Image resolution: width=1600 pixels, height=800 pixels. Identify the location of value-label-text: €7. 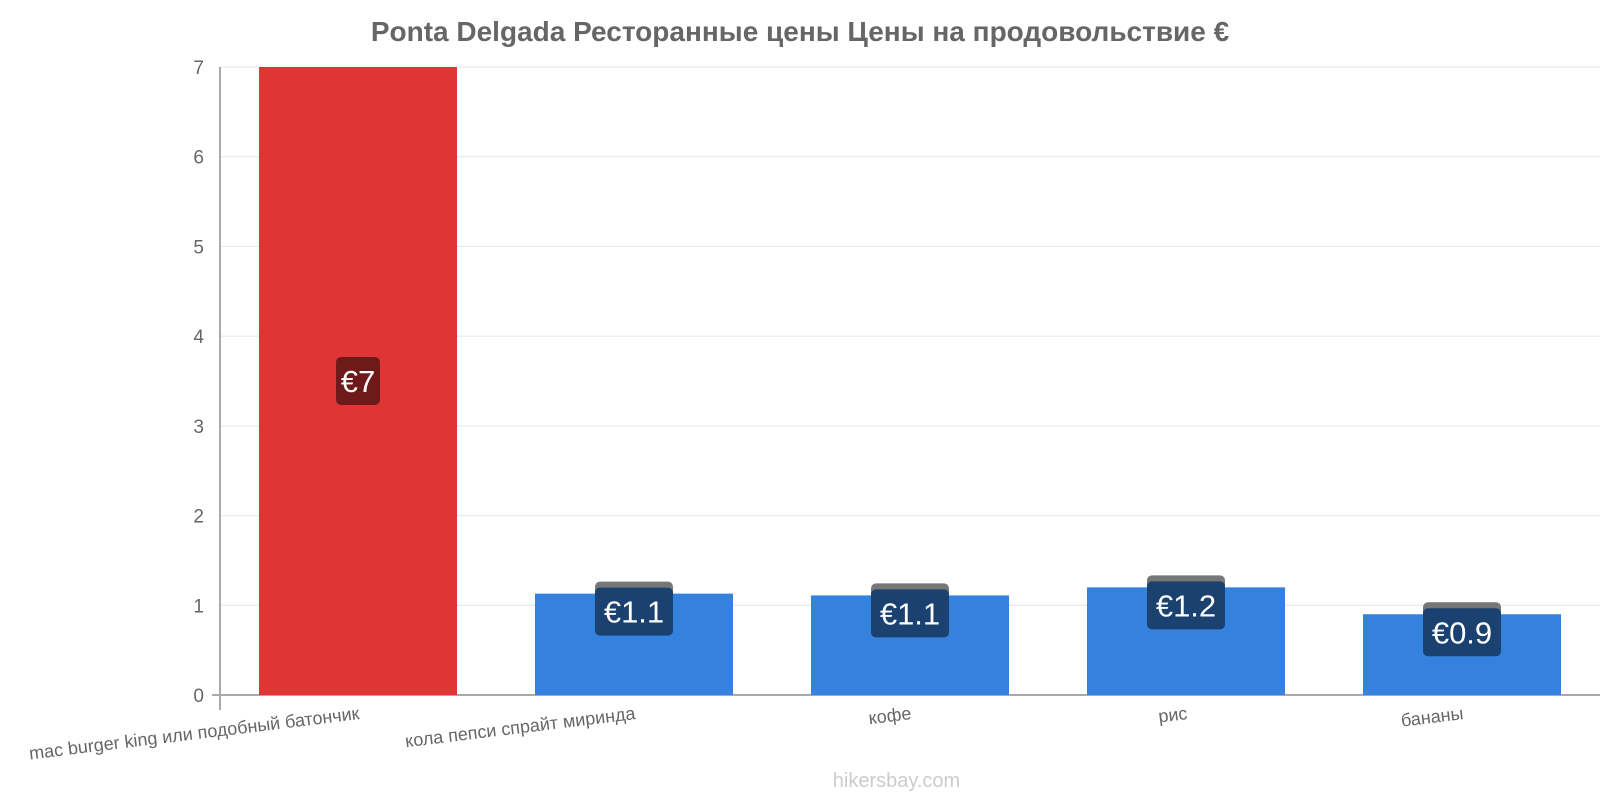
(358, 381).